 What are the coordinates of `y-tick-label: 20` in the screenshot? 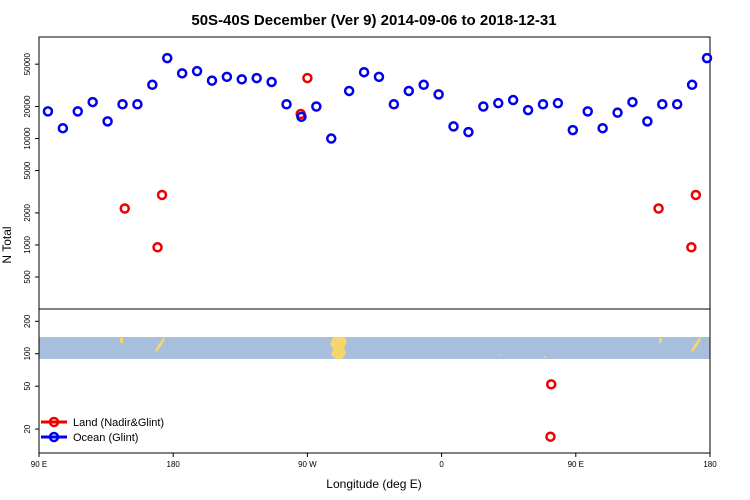 It's located at (27, 428).